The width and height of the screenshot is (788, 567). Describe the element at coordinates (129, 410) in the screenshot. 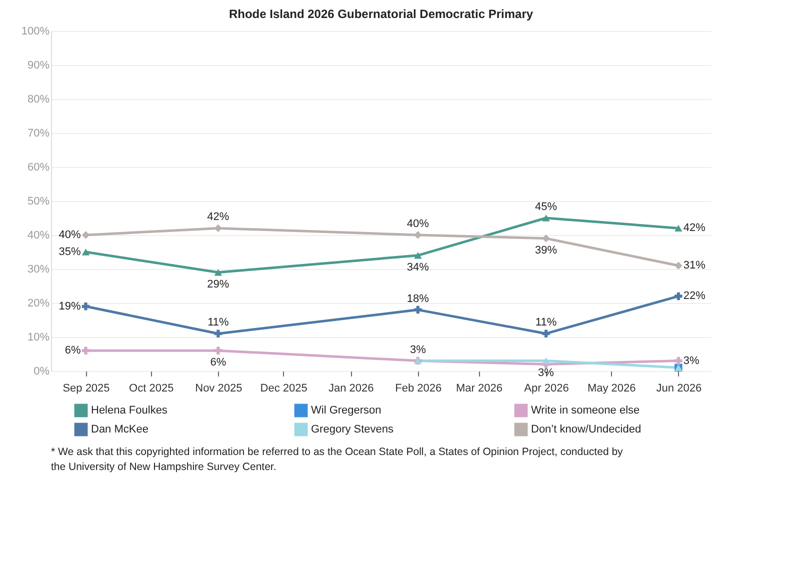

I see `legend-label: Helena Foulkes` at that location.